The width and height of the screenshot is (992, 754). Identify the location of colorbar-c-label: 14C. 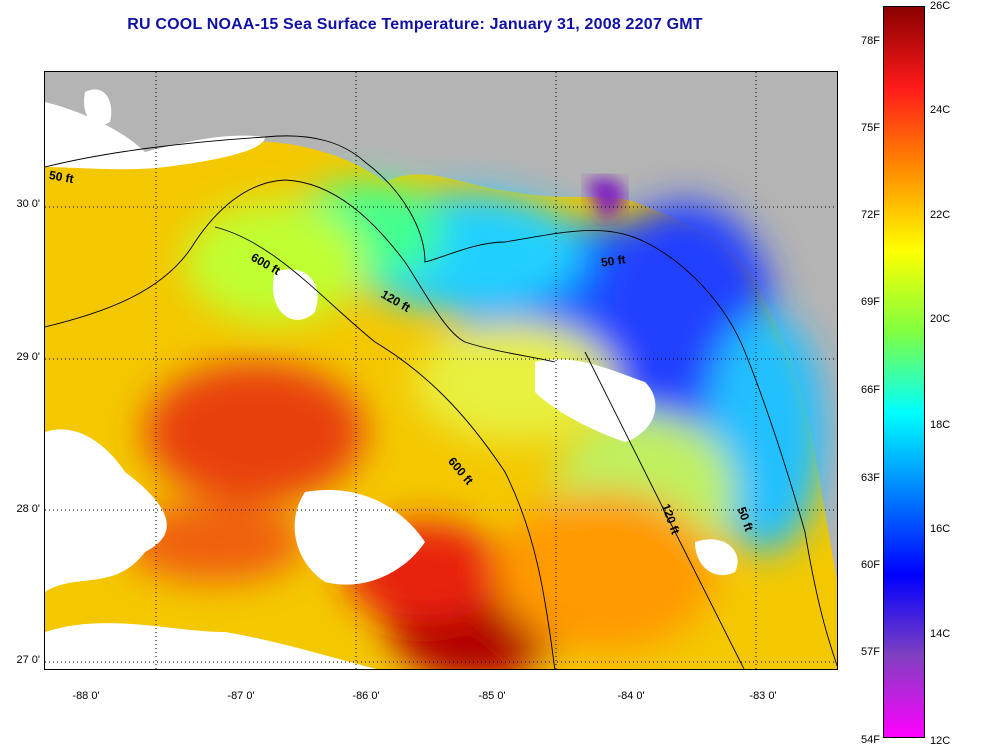
(940, 634).